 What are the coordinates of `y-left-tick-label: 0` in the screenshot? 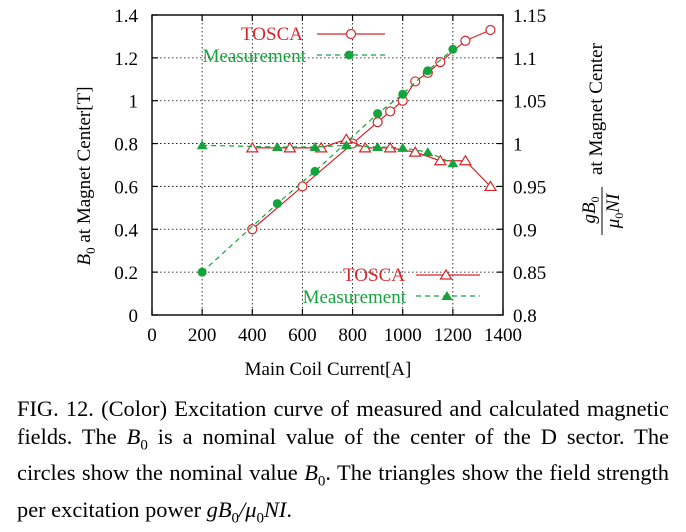 It's located at (134, 316).